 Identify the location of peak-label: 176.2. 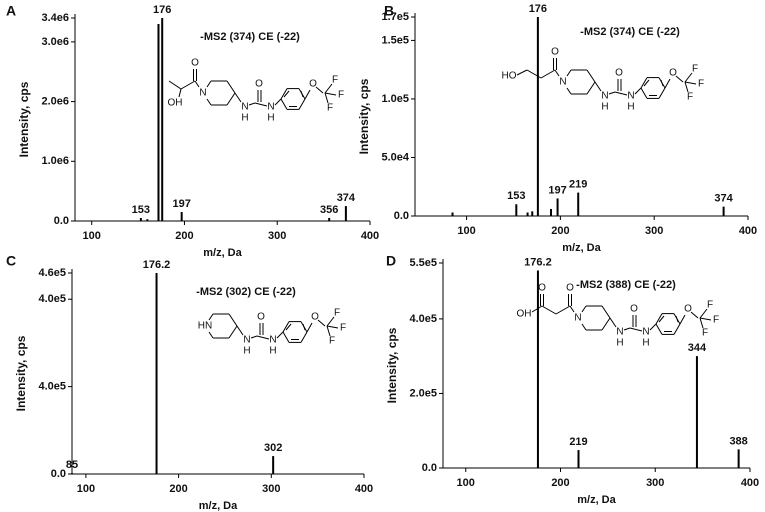
(157, 265).